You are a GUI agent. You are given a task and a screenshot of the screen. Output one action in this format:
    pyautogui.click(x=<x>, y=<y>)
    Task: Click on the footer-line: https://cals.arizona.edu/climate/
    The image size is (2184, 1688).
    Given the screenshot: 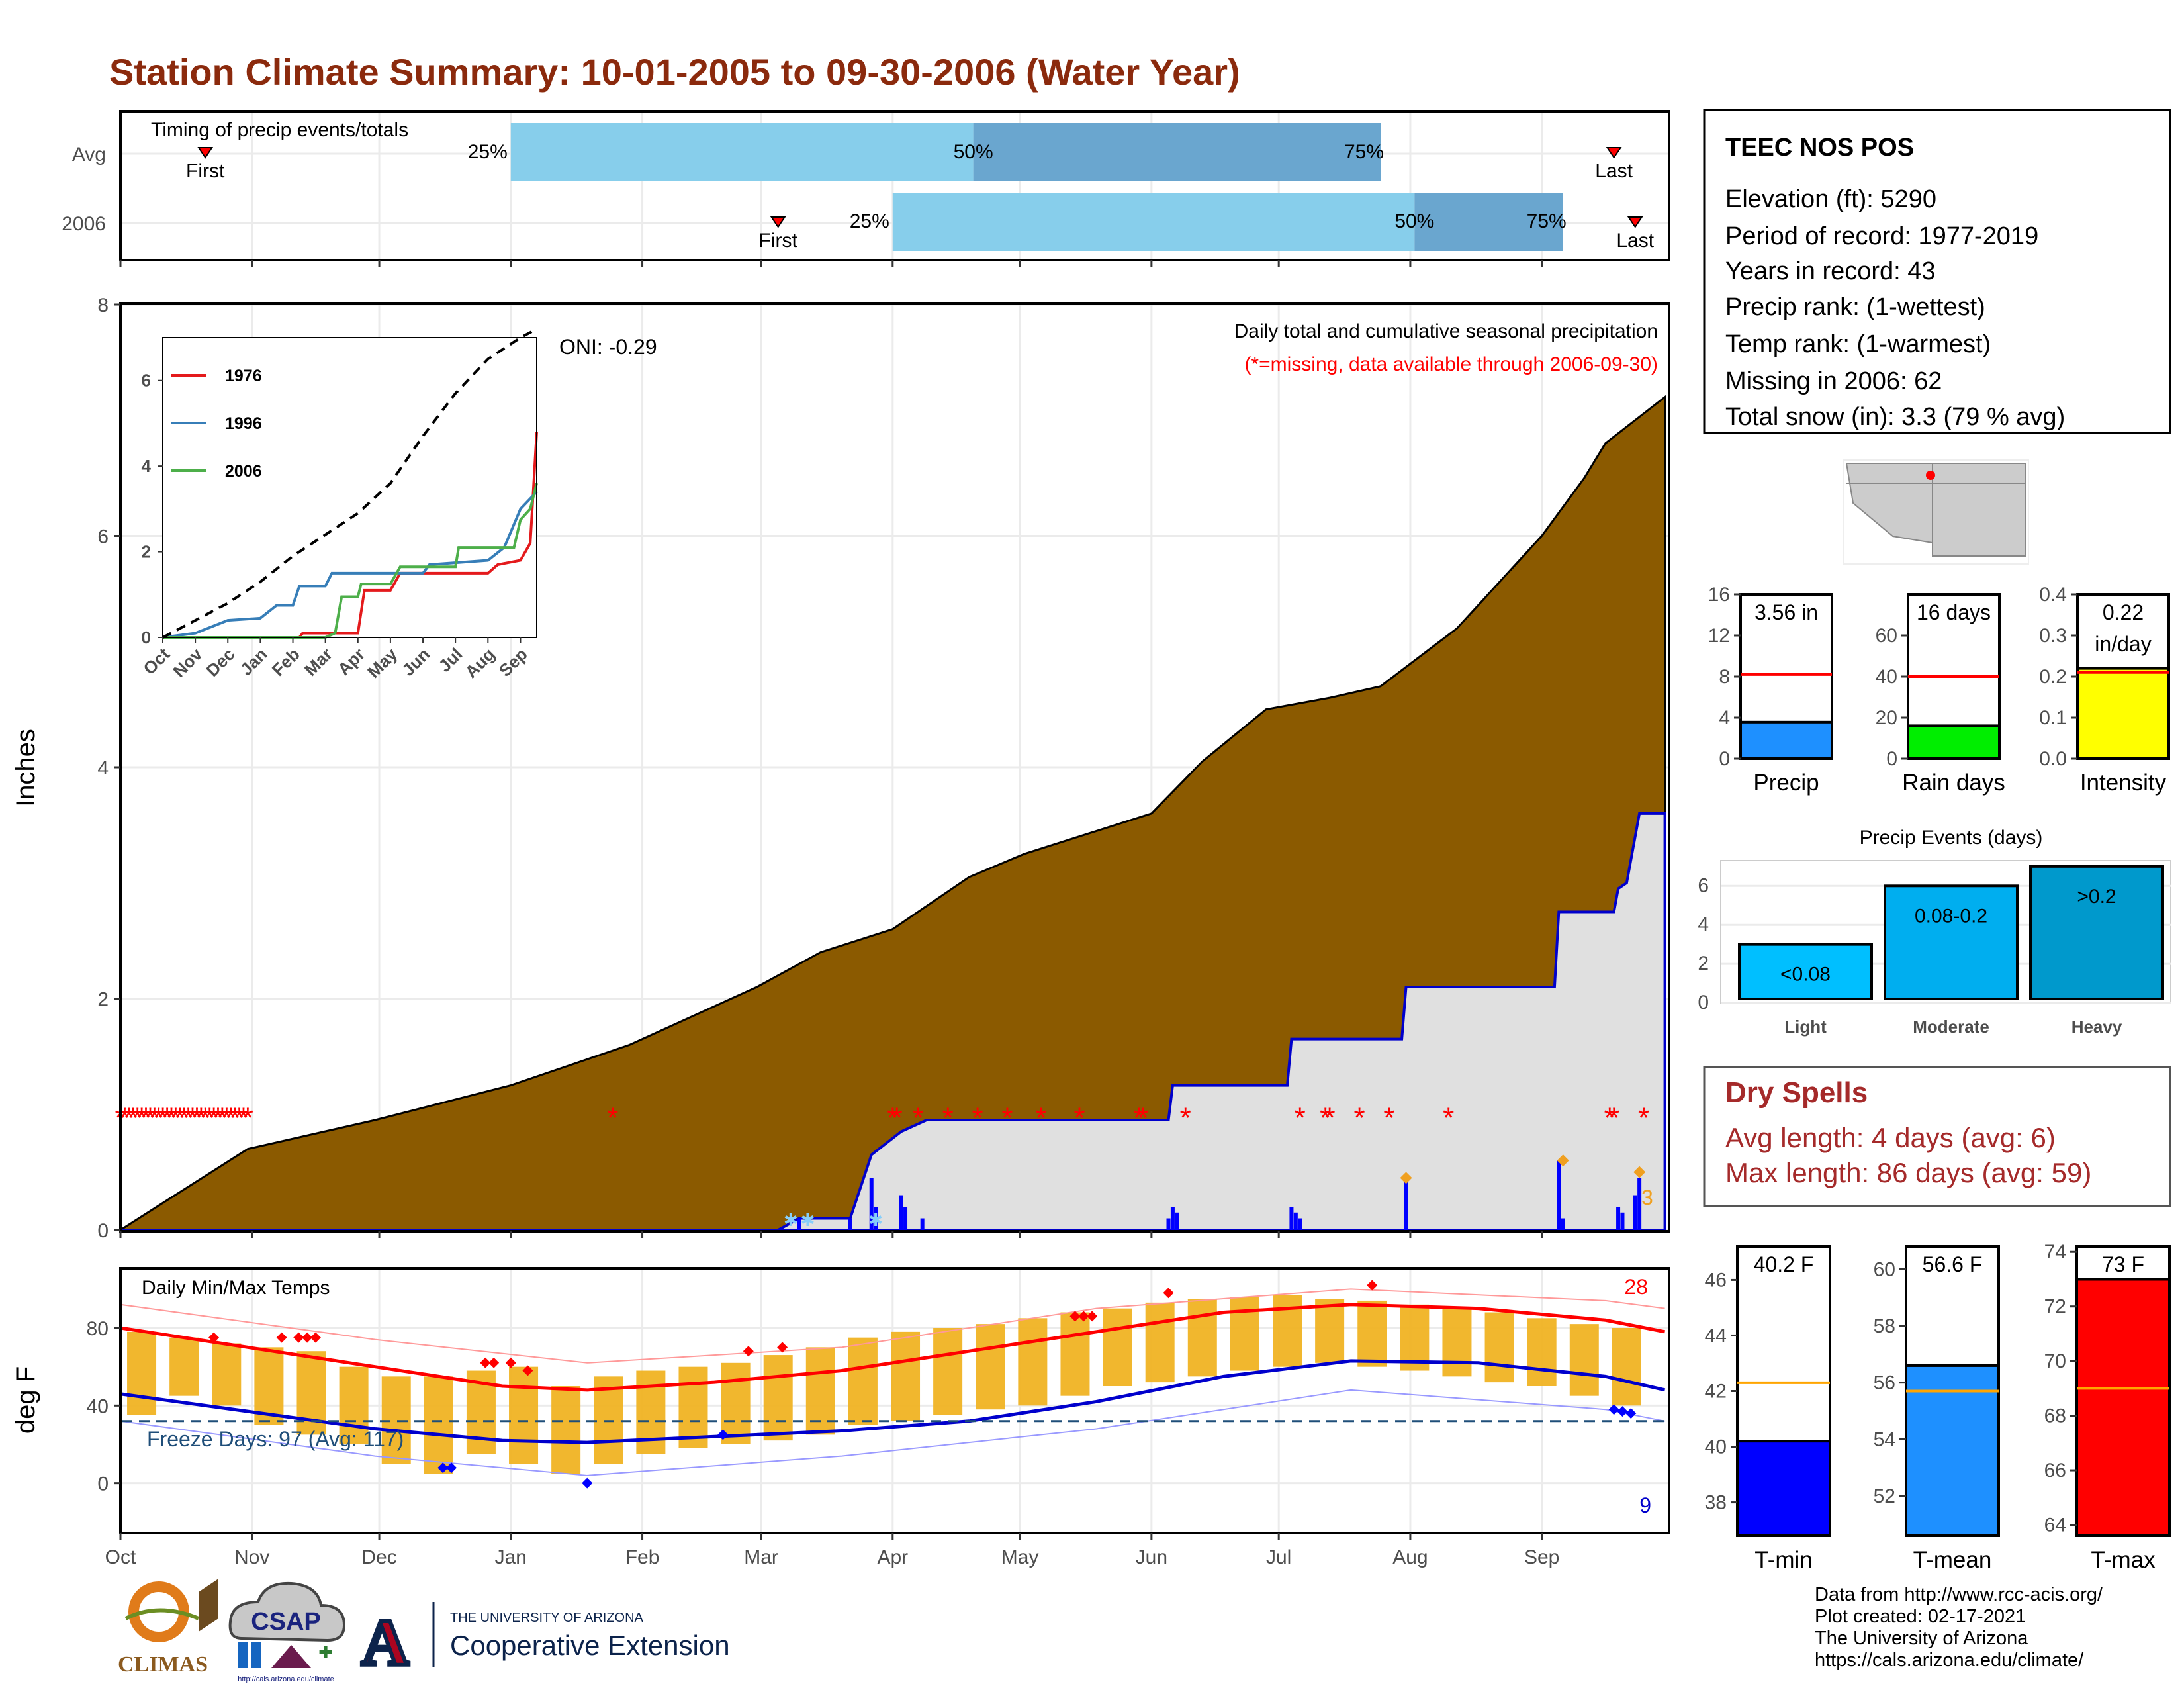 What is the action you would take?
    pyautogui.click(x=1949, y=1660)
    